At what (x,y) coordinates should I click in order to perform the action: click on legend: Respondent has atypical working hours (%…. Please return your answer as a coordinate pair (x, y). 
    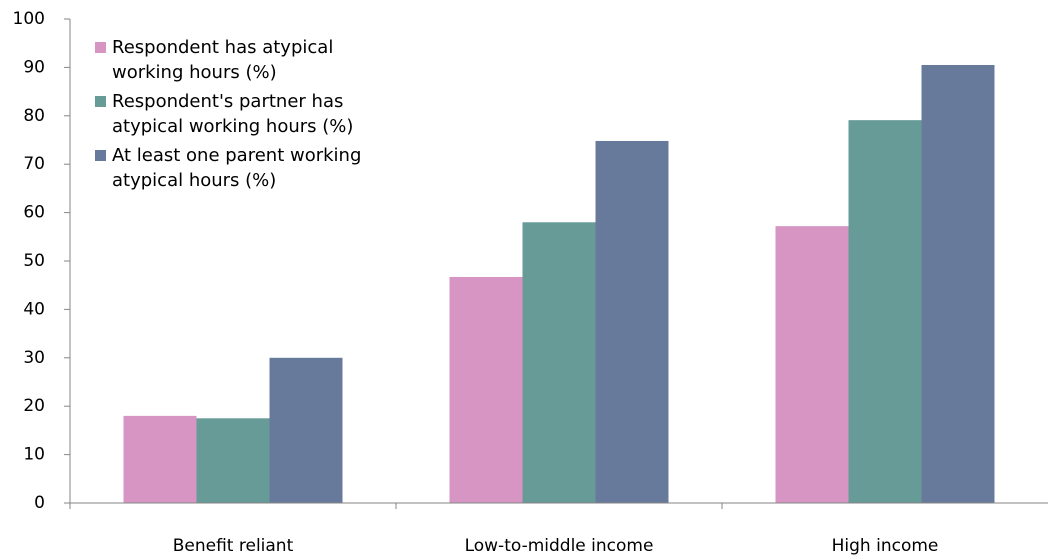
    Looking at the image, I should click on (255, 116).